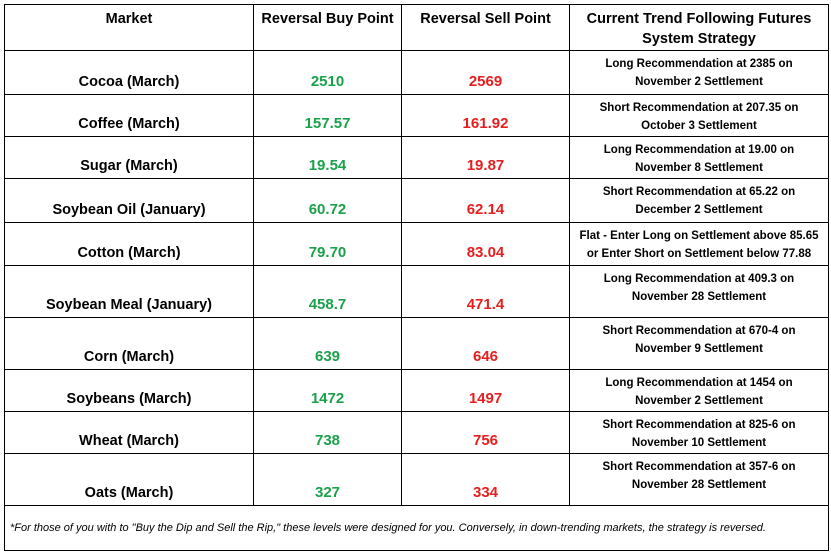  Describe the element at coordinates (699, 349) in the screenshot. I see `strategy-line2: November 9 Settlement` at that location.